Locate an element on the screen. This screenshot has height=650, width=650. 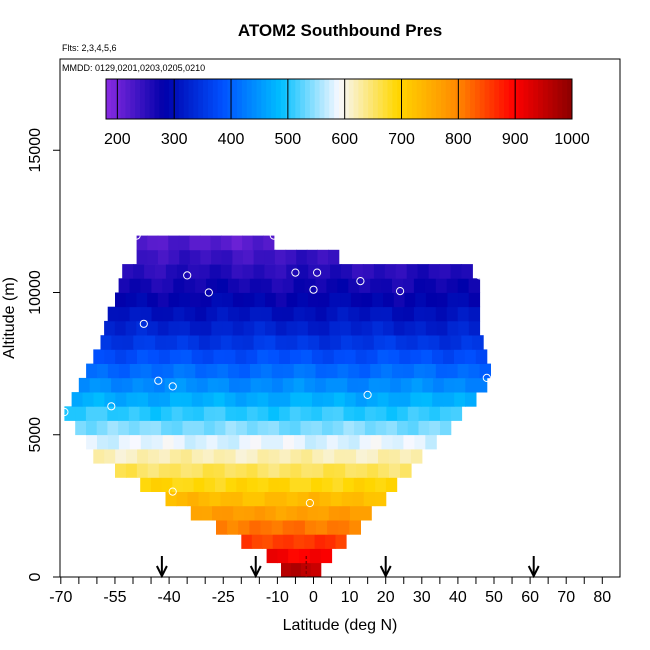
x-axis: -70 -55 -40 -25 -10 0 10 20 30 40 50 60 70 80 is located at coordinates (330, 591).